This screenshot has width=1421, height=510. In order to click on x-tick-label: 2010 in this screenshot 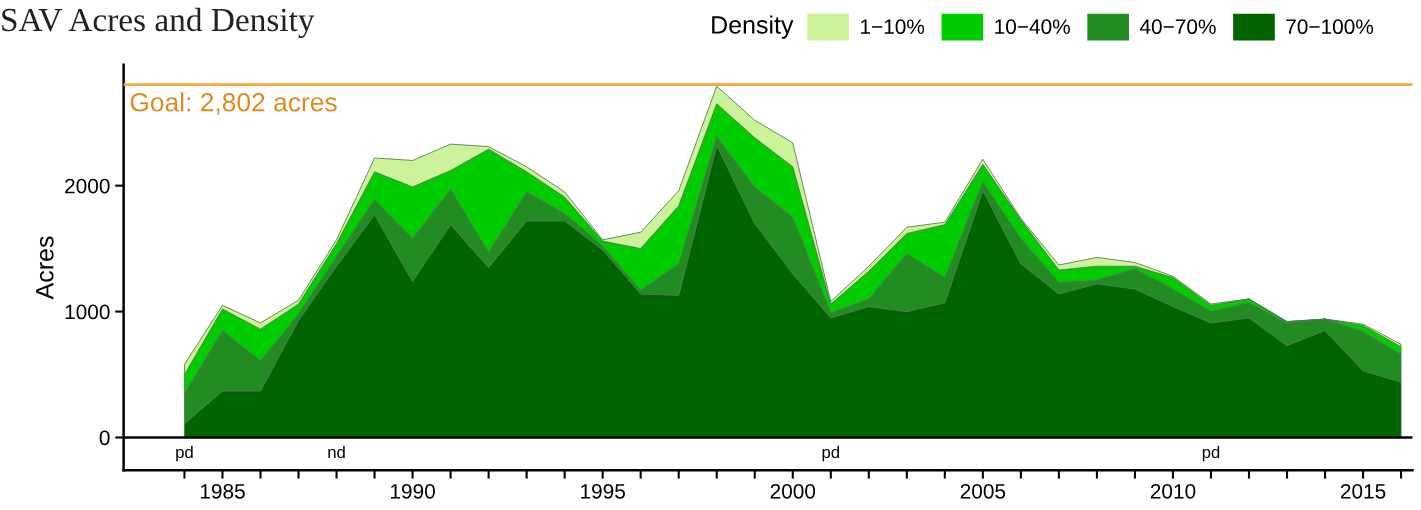, I will do `click(1173, 491)`.